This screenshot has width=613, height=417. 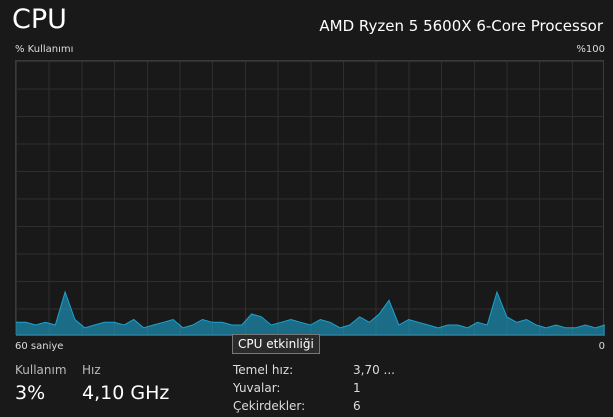 I want to click on stat-label: Kullanım, so click(x=41, y=370).